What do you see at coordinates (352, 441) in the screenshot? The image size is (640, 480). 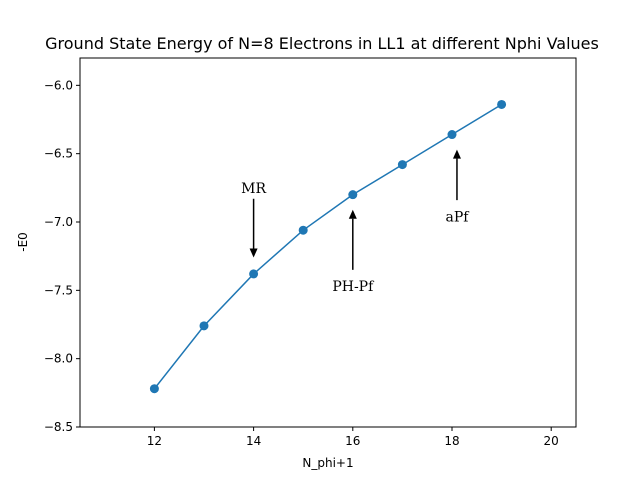 I see `x-tick-label: 16` at bounding box center [352, 441].